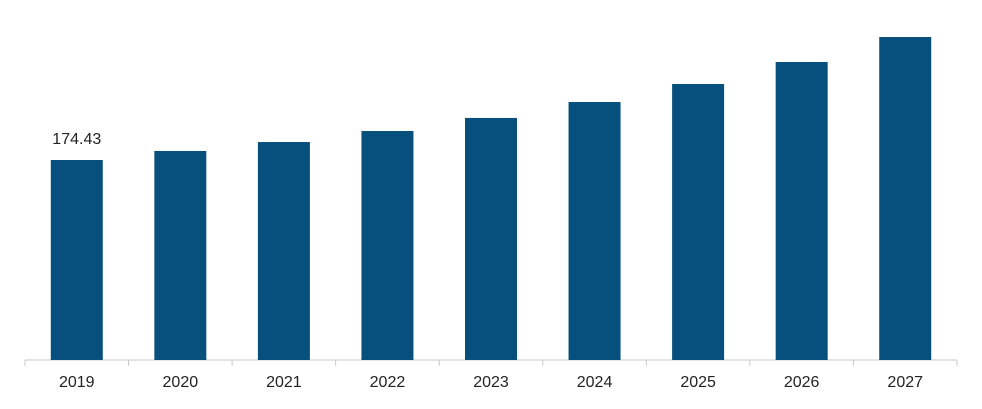 Image resolution: width=982 pixels, height=409 pixels. I want to click on value-label: 174.43, so click(76, 139).